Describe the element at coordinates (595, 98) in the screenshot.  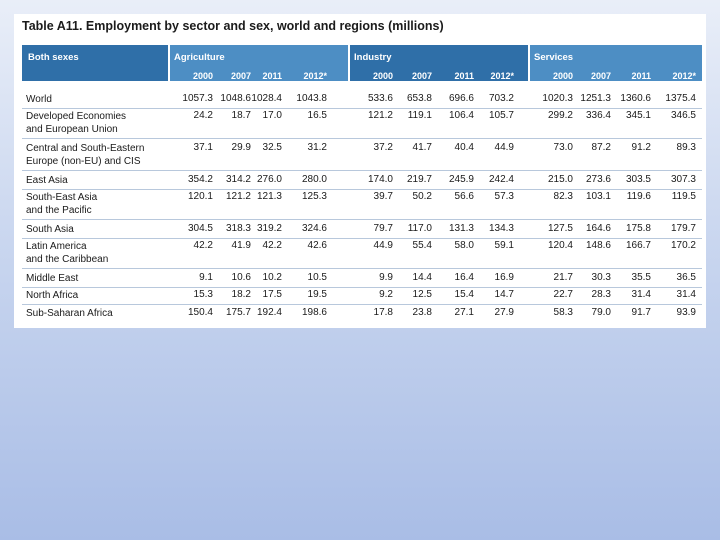
I see `table-cell: 1251.3` at that location.